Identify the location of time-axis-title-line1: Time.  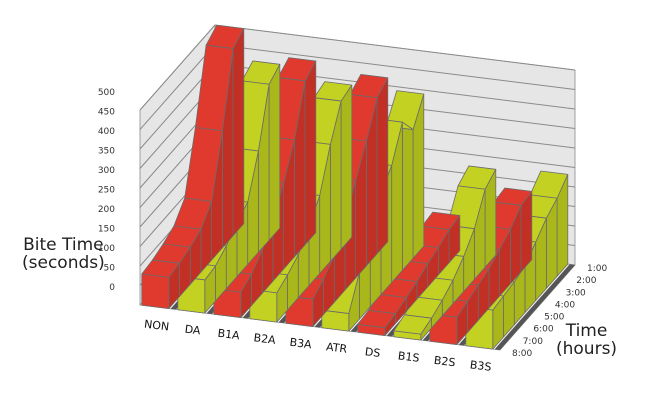
(586, 331).